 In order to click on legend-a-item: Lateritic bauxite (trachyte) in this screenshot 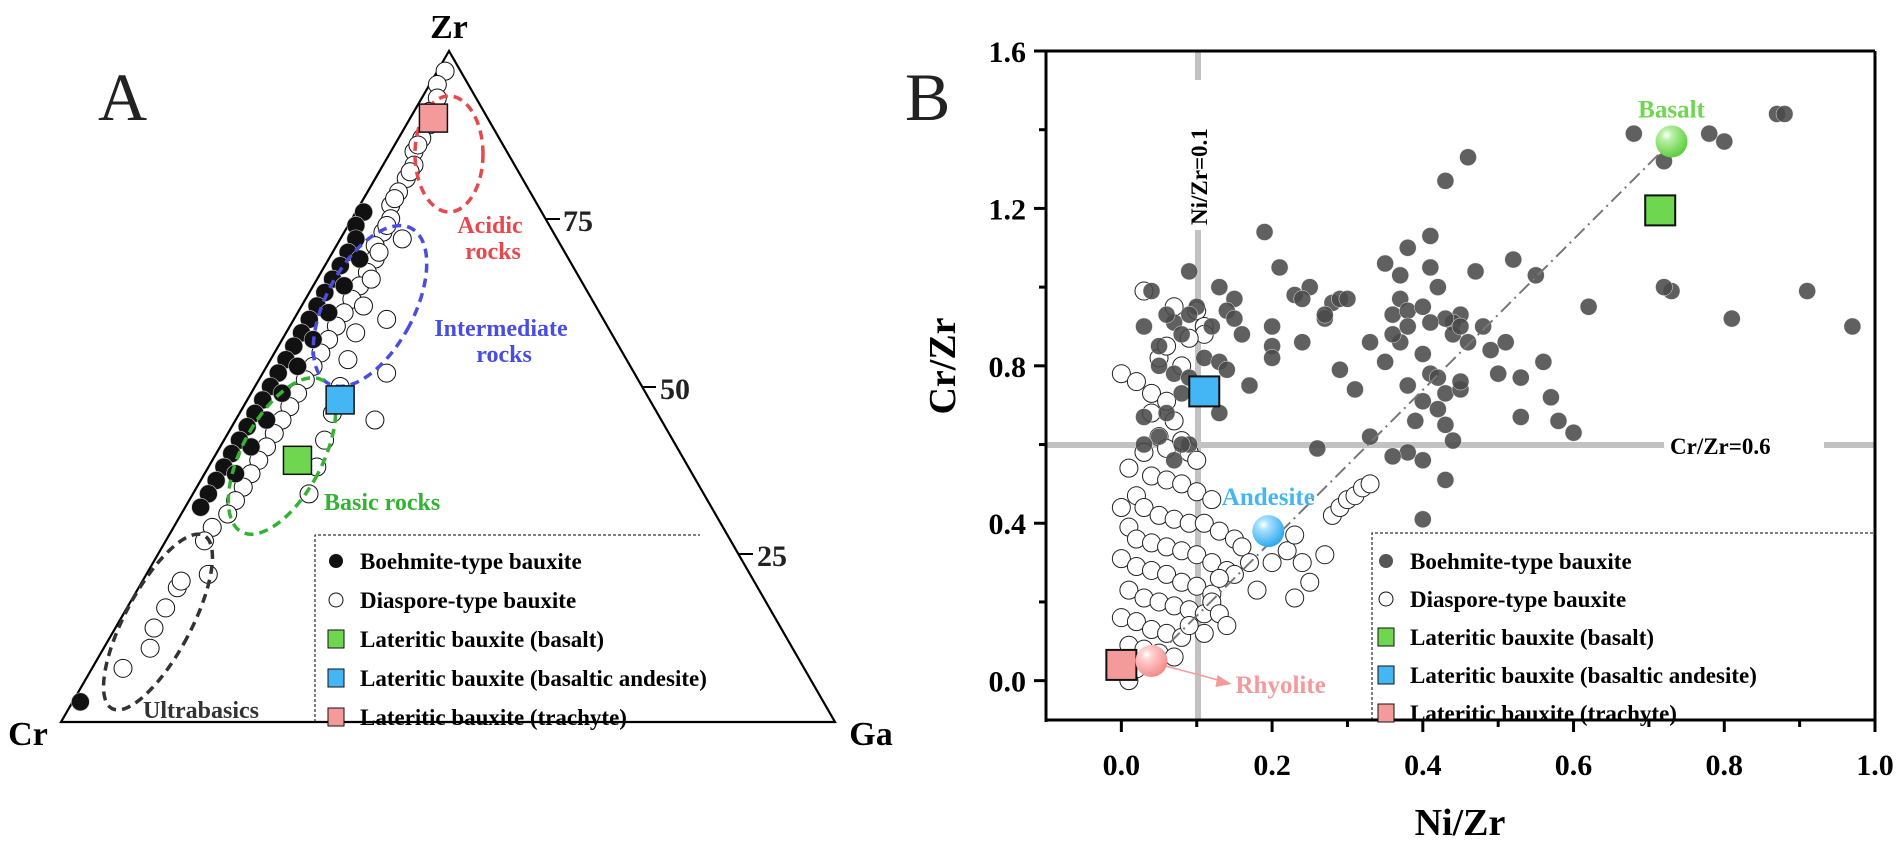, I will do `click(477, 717)`.